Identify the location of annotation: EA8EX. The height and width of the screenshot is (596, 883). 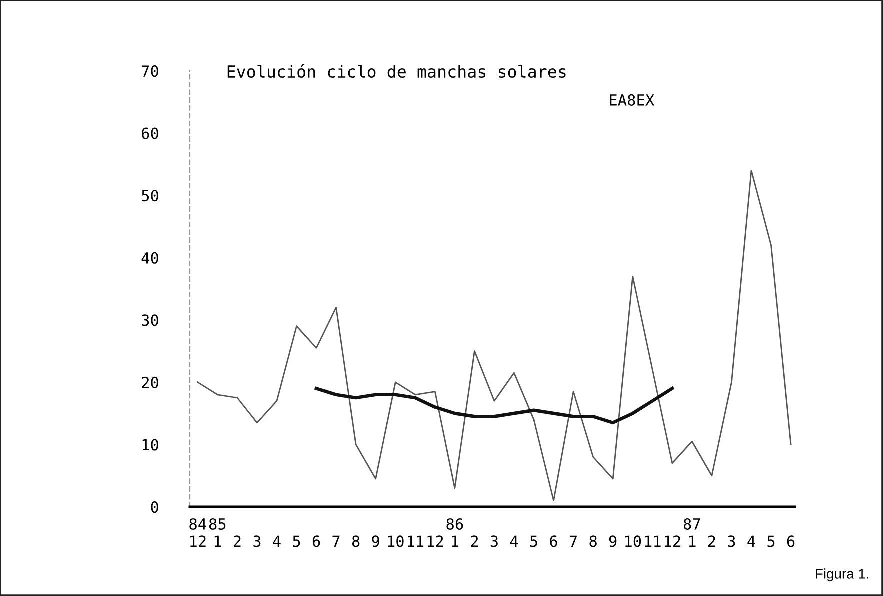
(632, 100).